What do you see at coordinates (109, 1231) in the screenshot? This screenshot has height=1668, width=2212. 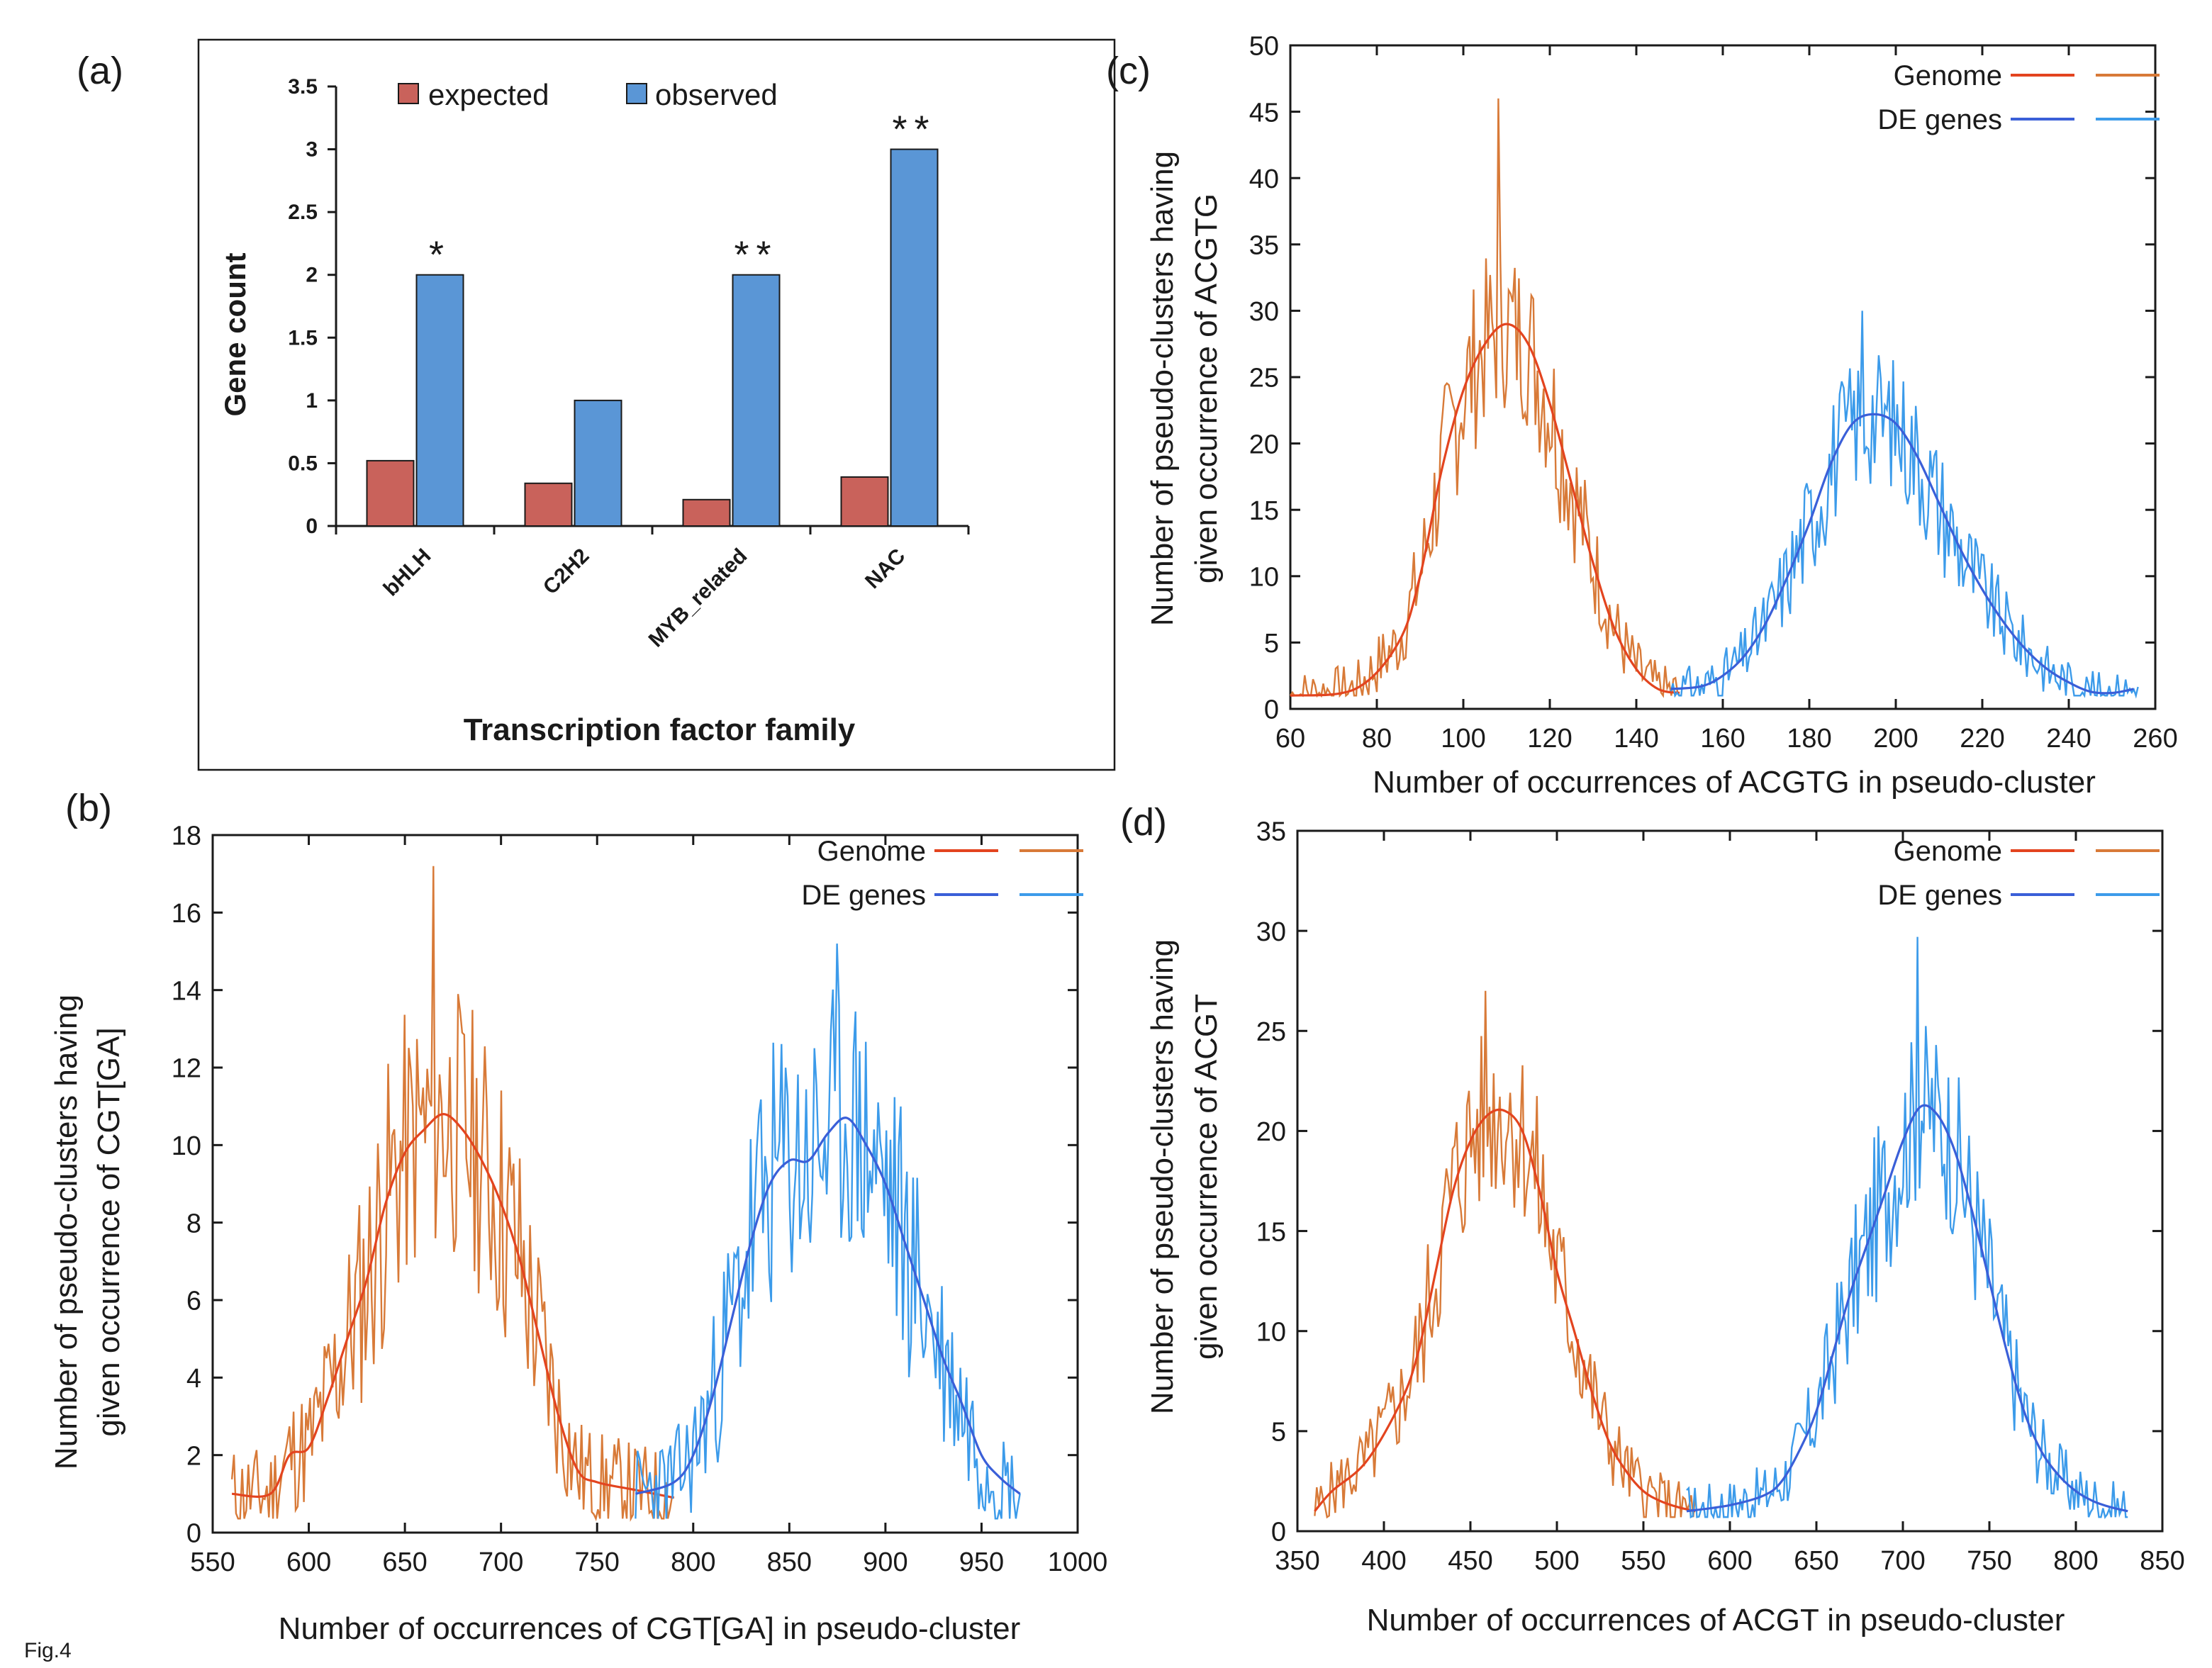 I see `panel-b-y-axis-title-line2: given occurrence of CGT[GA]` at bounding box center [109, 1231].